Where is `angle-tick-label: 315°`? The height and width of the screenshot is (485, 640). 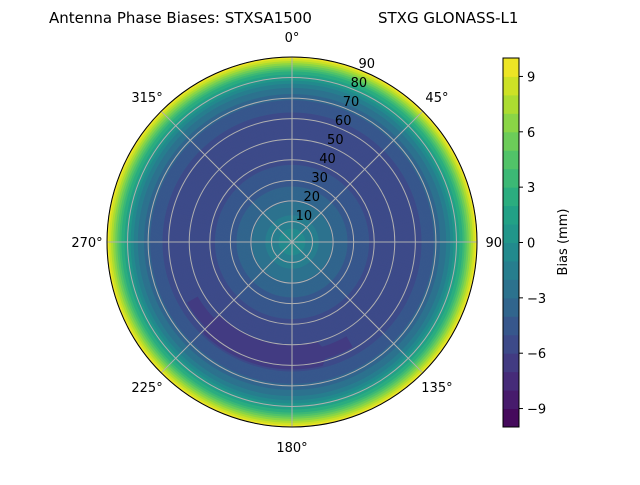 angle-tick-label: 315° is located at coordinates (146, 98).